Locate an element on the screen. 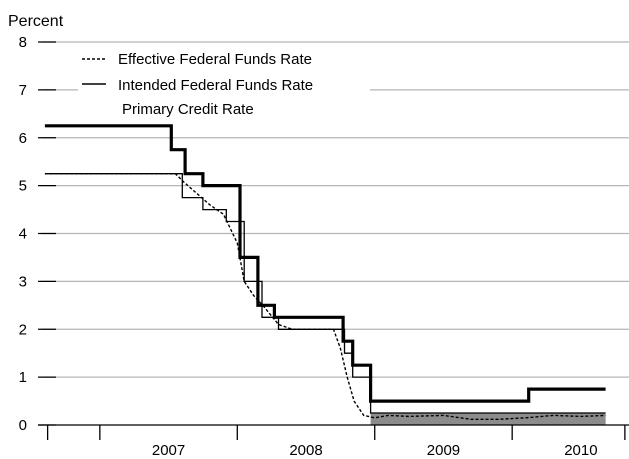 Image resolution: width=629 pixels, height=459 pixels. legend-box is located at coordinates (224, 85).